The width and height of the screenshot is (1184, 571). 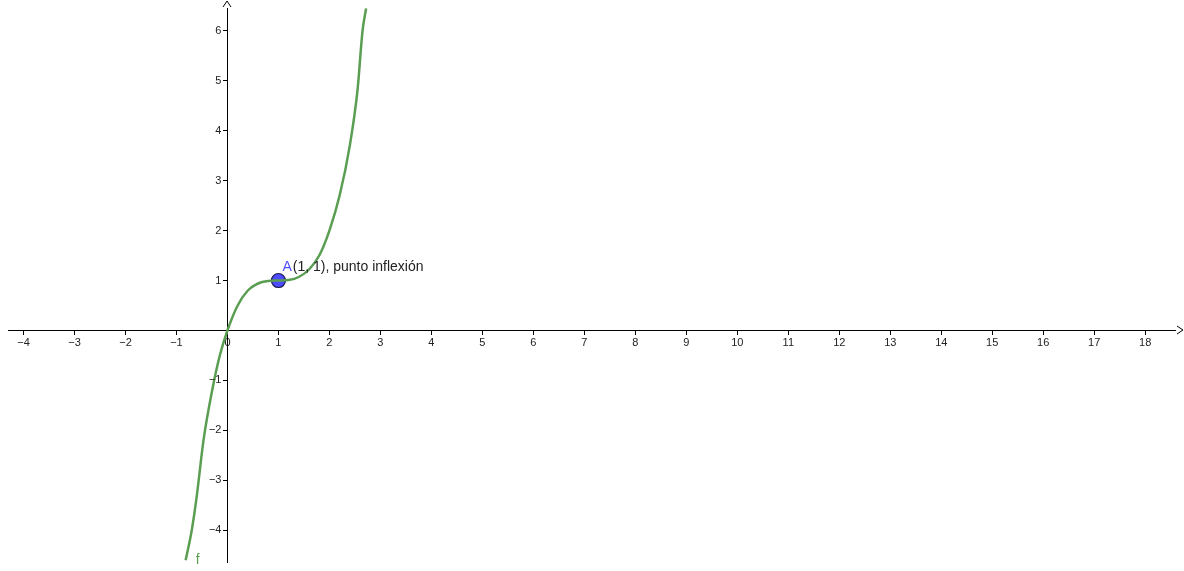 I want to click on x-tick-label: 16, so click(x=1043, y=342).